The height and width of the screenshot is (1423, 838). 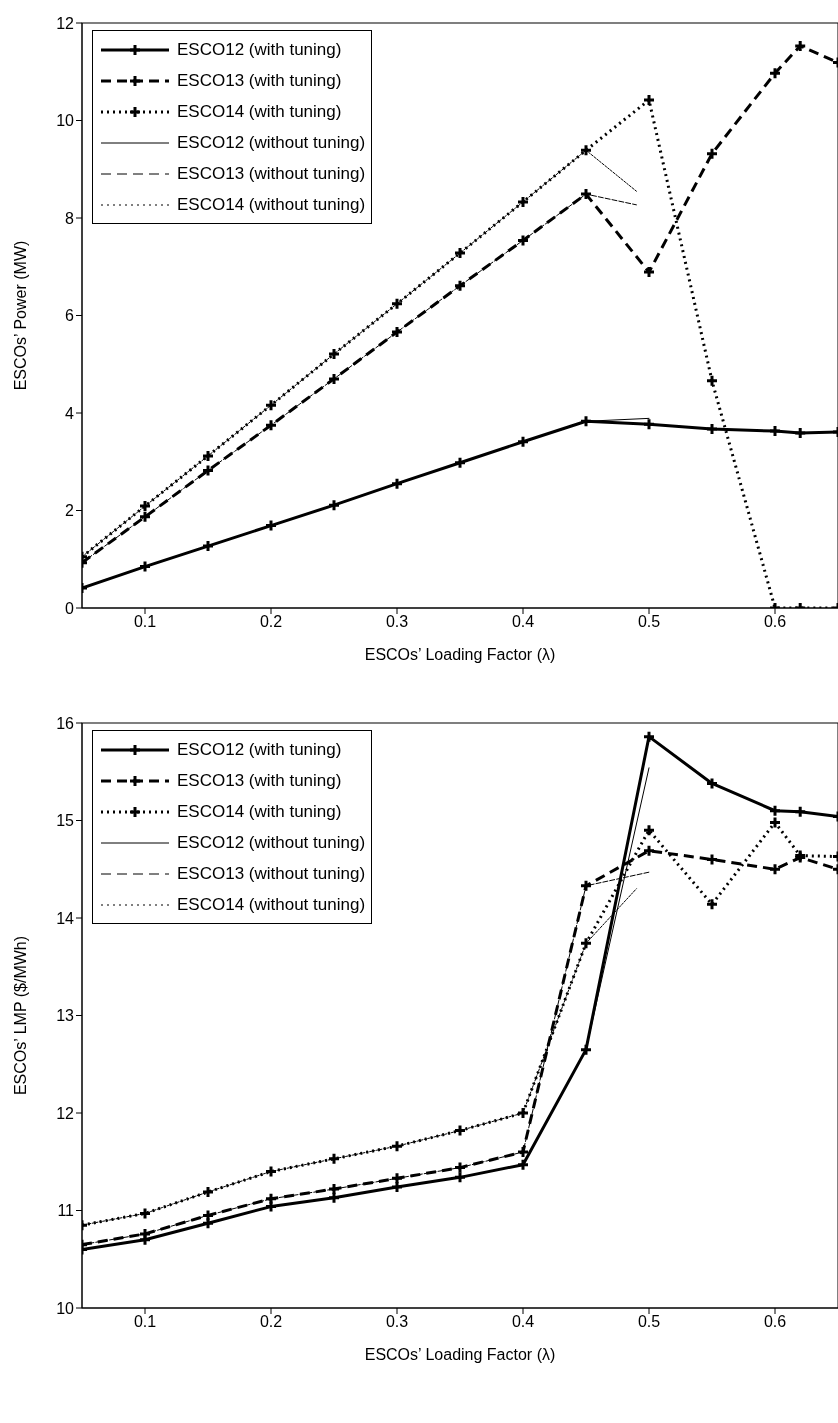 I want to click on y-tick-label: 14, so click(x=65, y=918).